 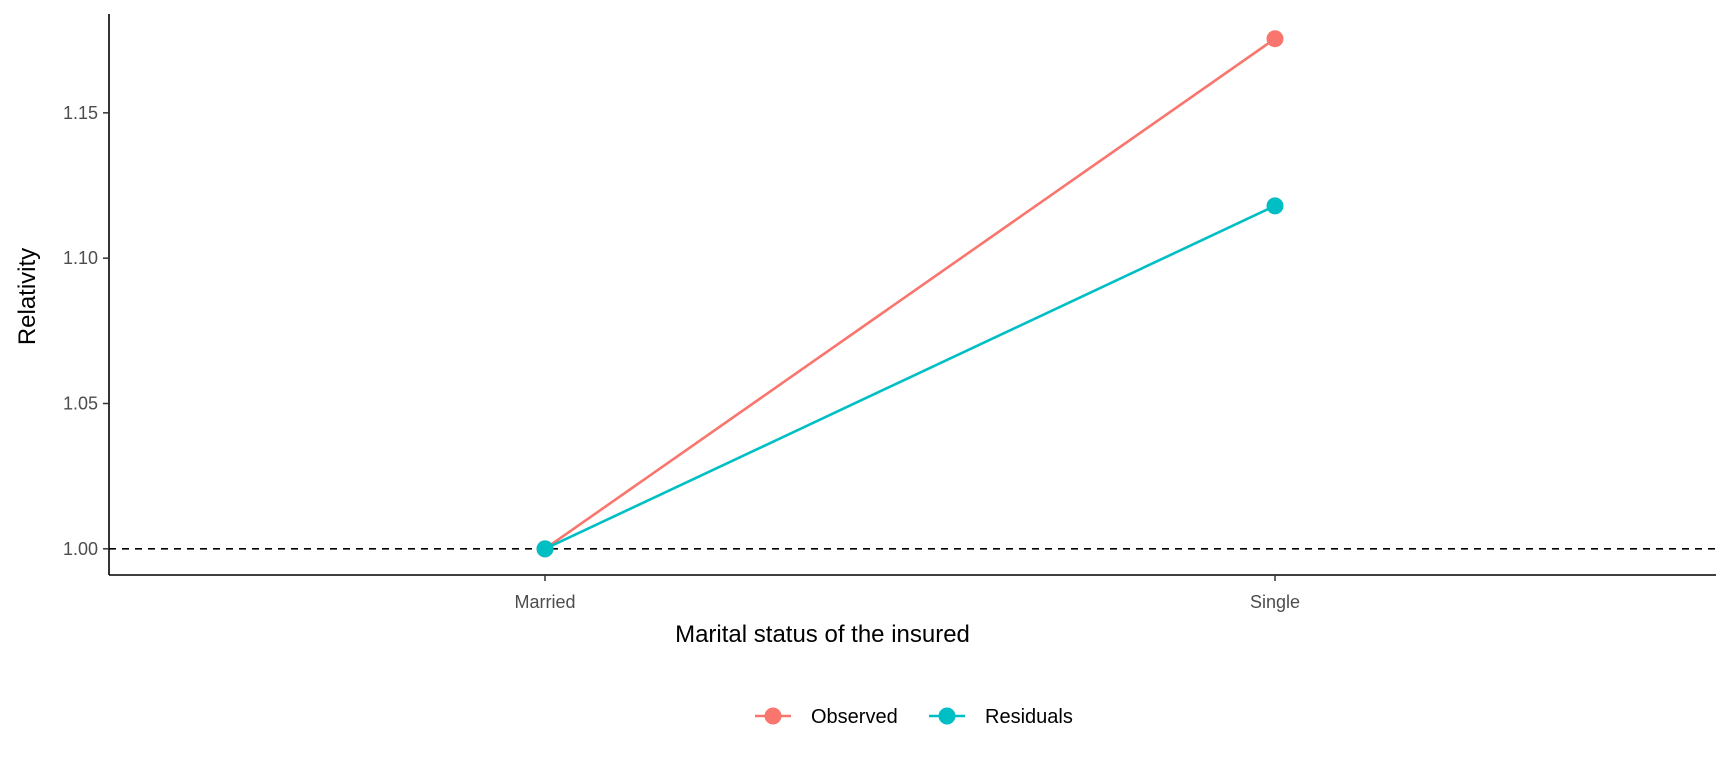 I want to click on legend-item-observed: Observed, so click(x=826, y=717).